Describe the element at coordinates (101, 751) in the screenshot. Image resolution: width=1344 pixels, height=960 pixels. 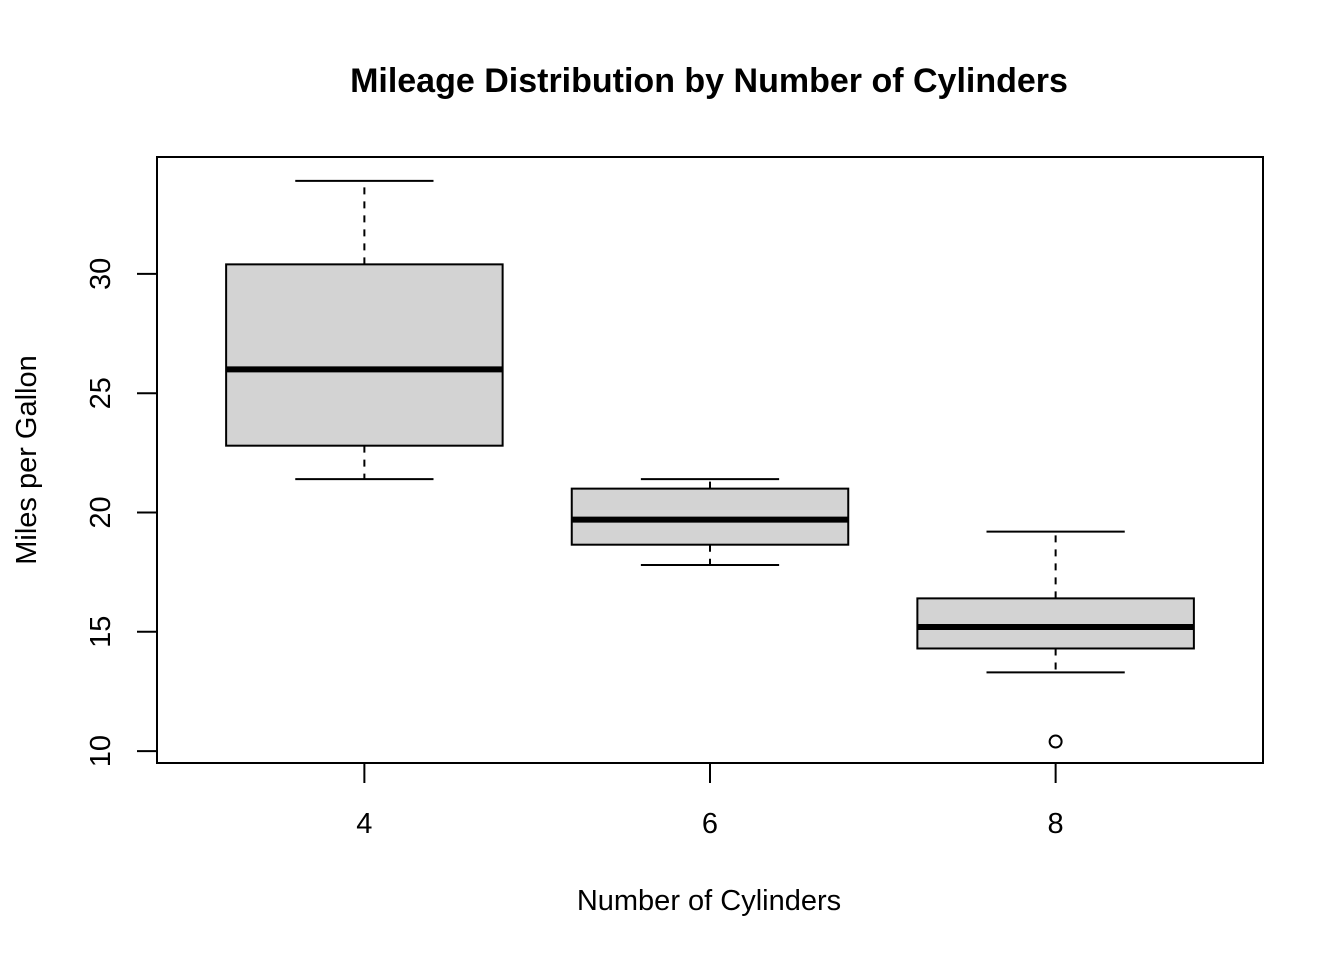
I see `y-tick-label: 10` at that location.